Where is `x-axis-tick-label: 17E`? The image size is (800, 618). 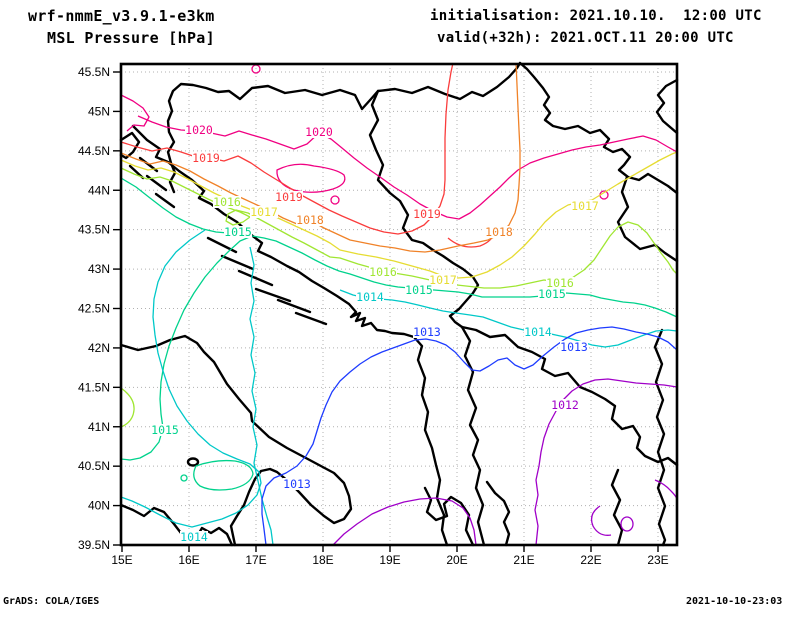
x-axis-tick-label: 17E is located at coordinates (255, 560).